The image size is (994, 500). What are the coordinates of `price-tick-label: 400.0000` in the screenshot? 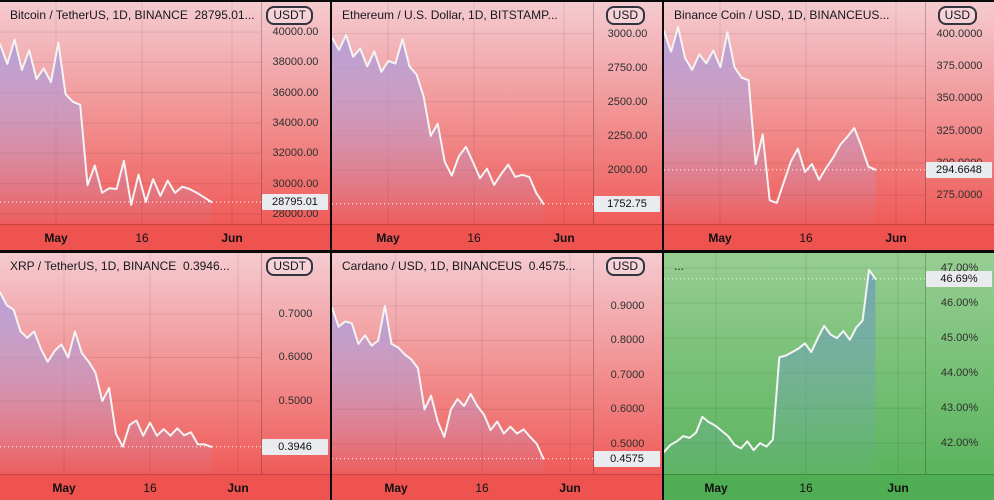 It's located at (959, 33).